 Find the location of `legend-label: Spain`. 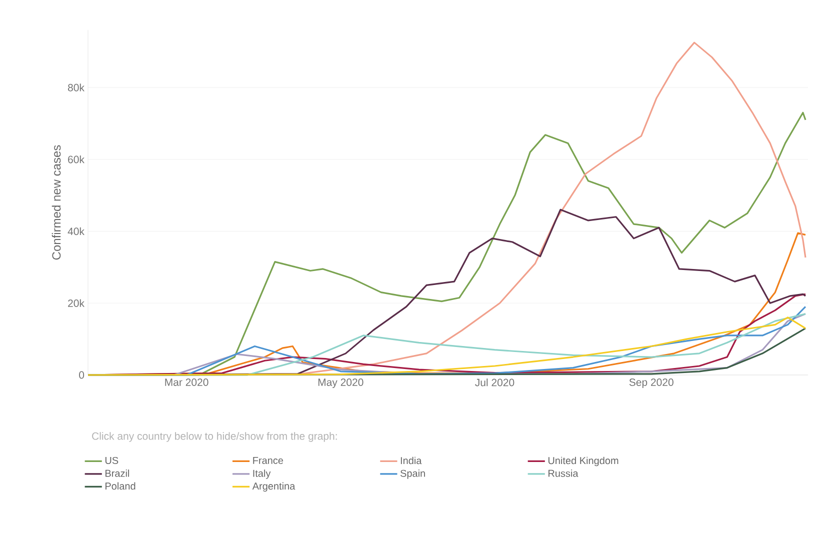

legend-label: Spain is located at coordinates (412, 474).